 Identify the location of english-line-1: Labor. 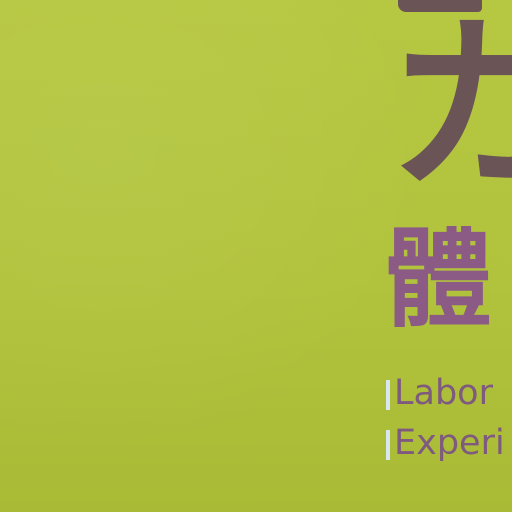
(449, 396).